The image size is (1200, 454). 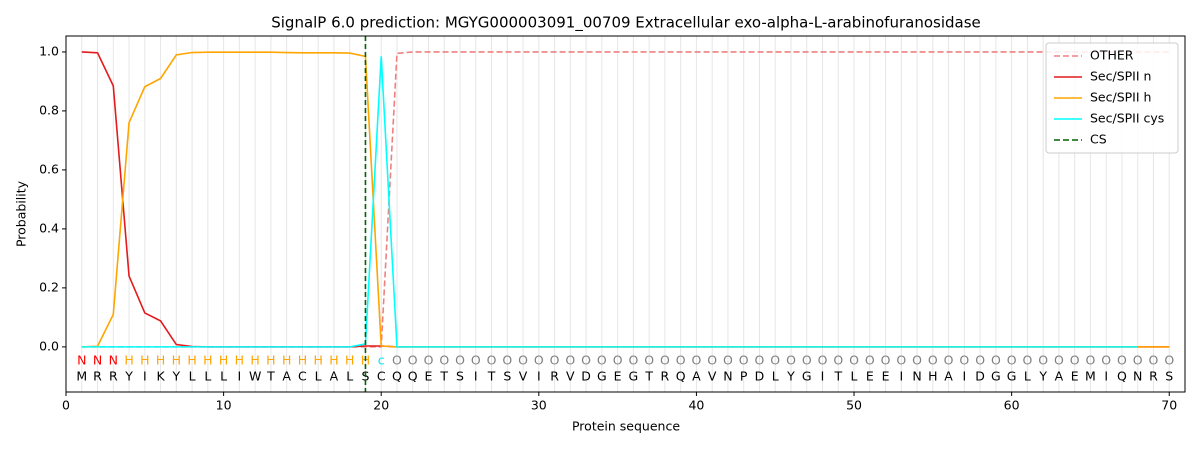 What do you see at coordinates (49, 345) in the screenshot?
I see `y-tick-label: 0.0` at bounding box center [49, 345].